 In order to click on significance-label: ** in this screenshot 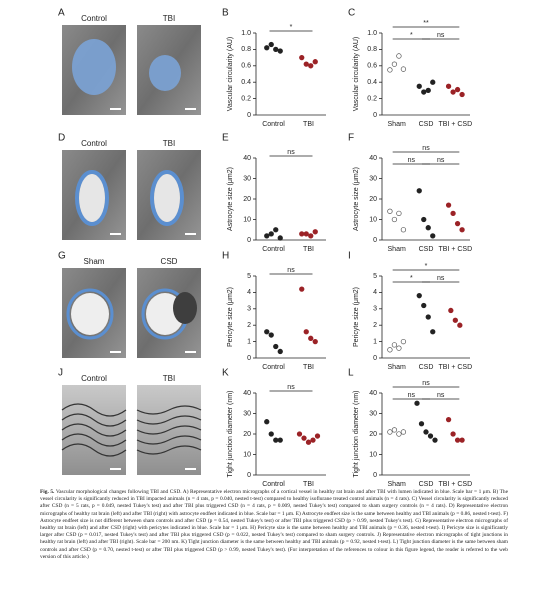, I will do `click(426, 23)`.